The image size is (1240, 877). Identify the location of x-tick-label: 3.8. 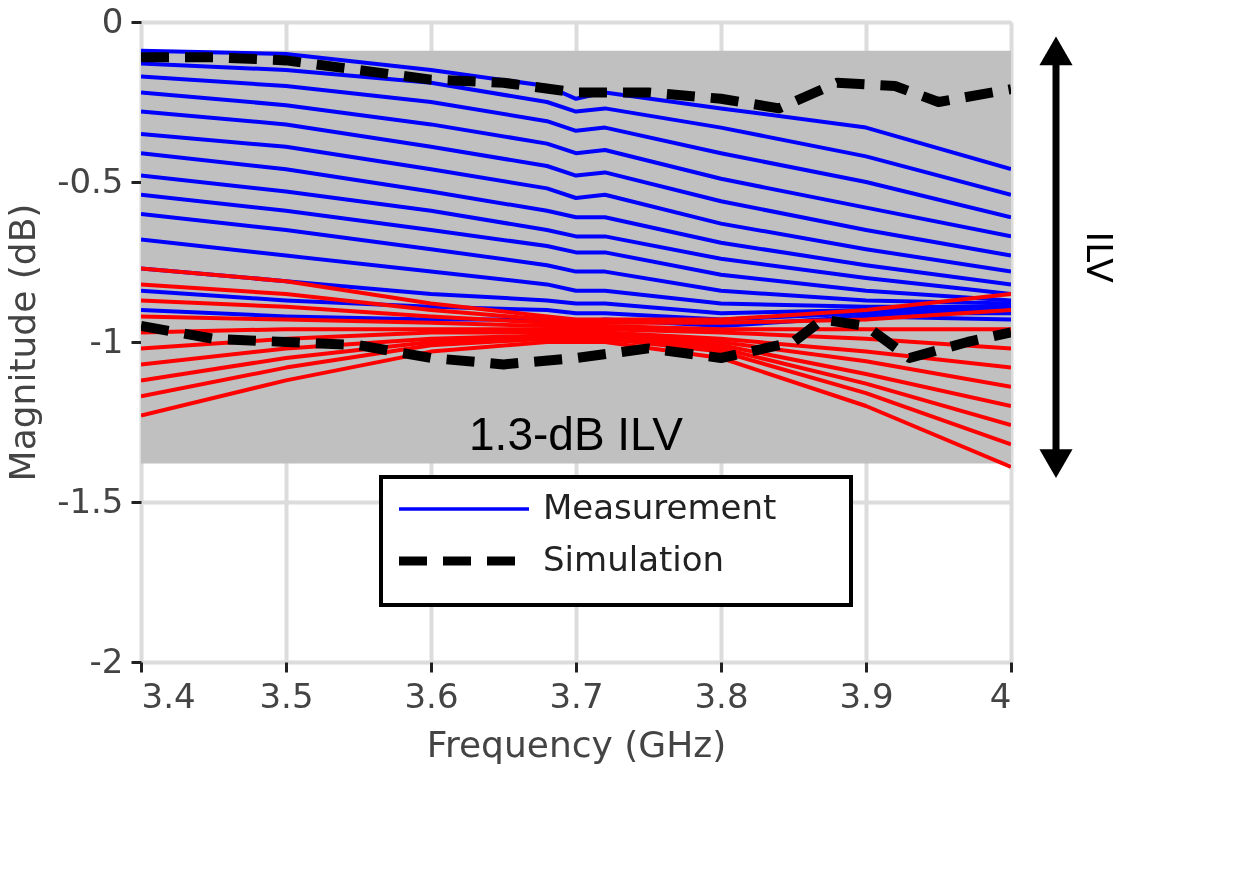
(721, 695).